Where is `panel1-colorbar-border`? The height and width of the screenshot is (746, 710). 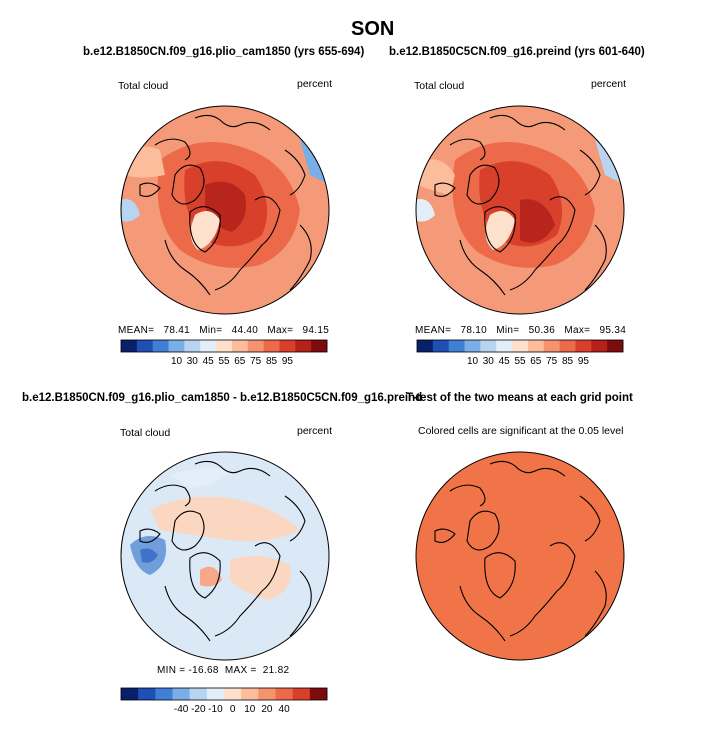 panel1-colorbar-border is located at coordinates (224, 346).